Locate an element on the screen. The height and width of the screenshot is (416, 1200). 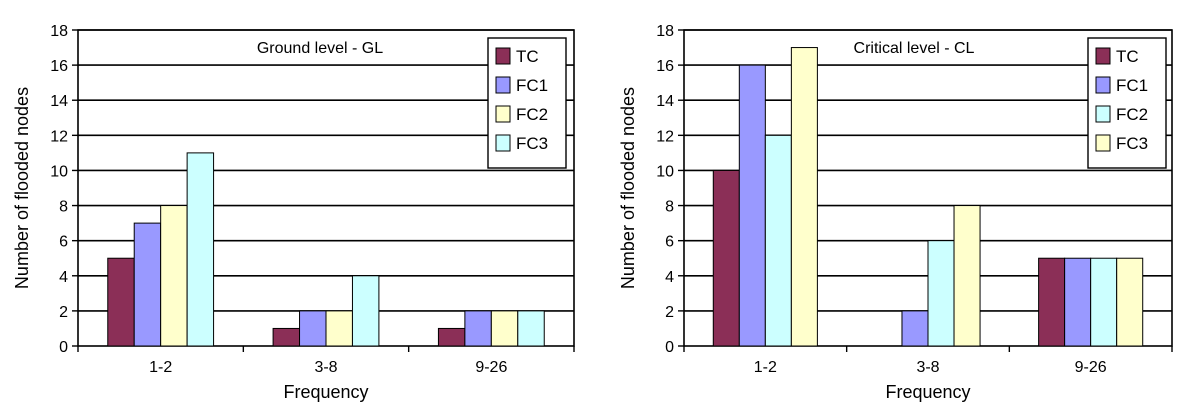
chart-title: Ground level - GL is located at coordinates (320, 48).